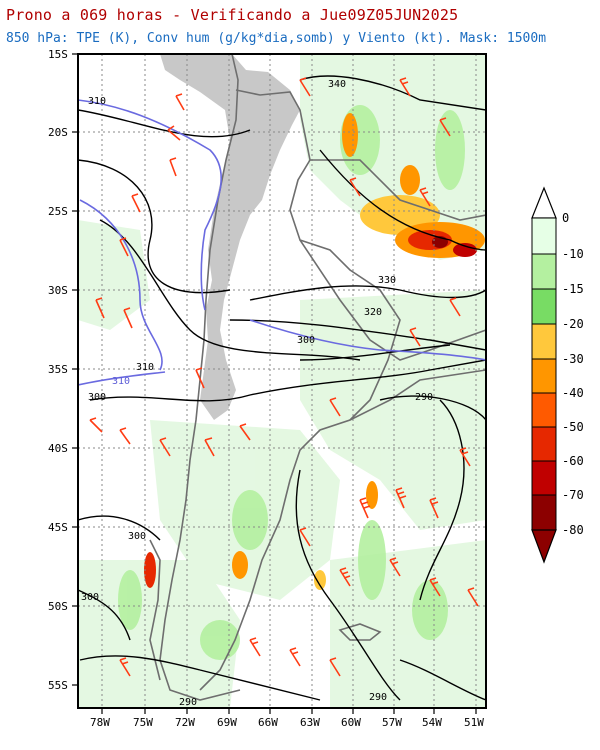 The image size is (600, 750). Describe the element at coordinates (565, 218) in the screenshot. I see `colorbar-label: 0` at that location.